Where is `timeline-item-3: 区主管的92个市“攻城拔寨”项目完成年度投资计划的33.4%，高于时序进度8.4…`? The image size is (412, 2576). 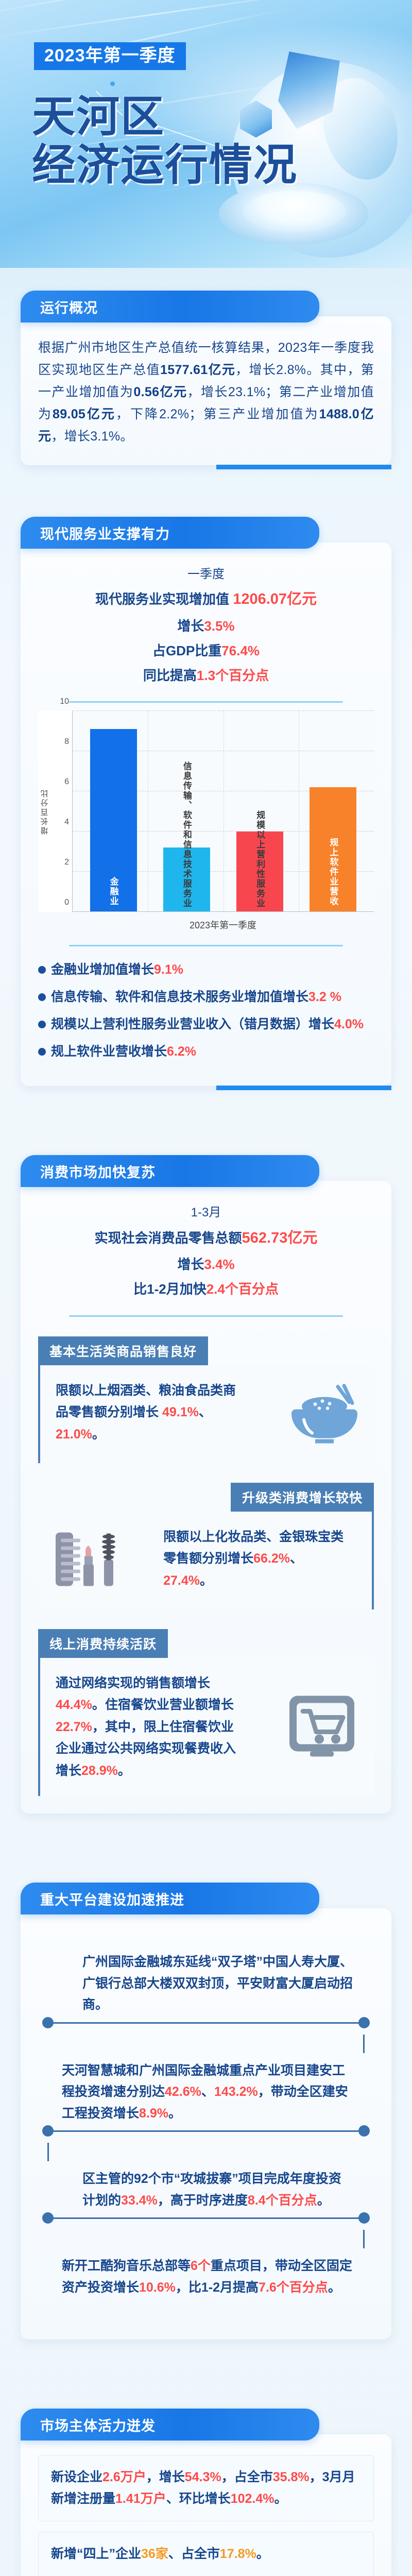 timeline-item-3: 区主管的92个市“攻城拔寨”项目完成年度投资计划的33.4%，高于时序进度8.4… is located at coordinates (206, 2193).